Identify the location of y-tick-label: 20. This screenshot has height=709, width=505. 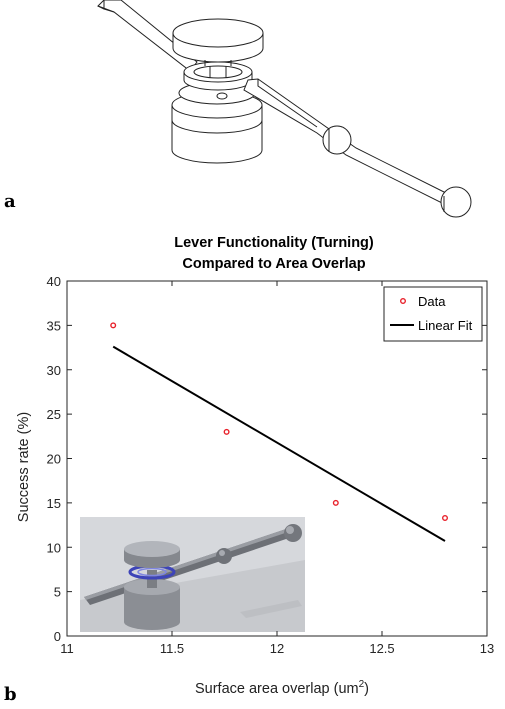
(54, 459).